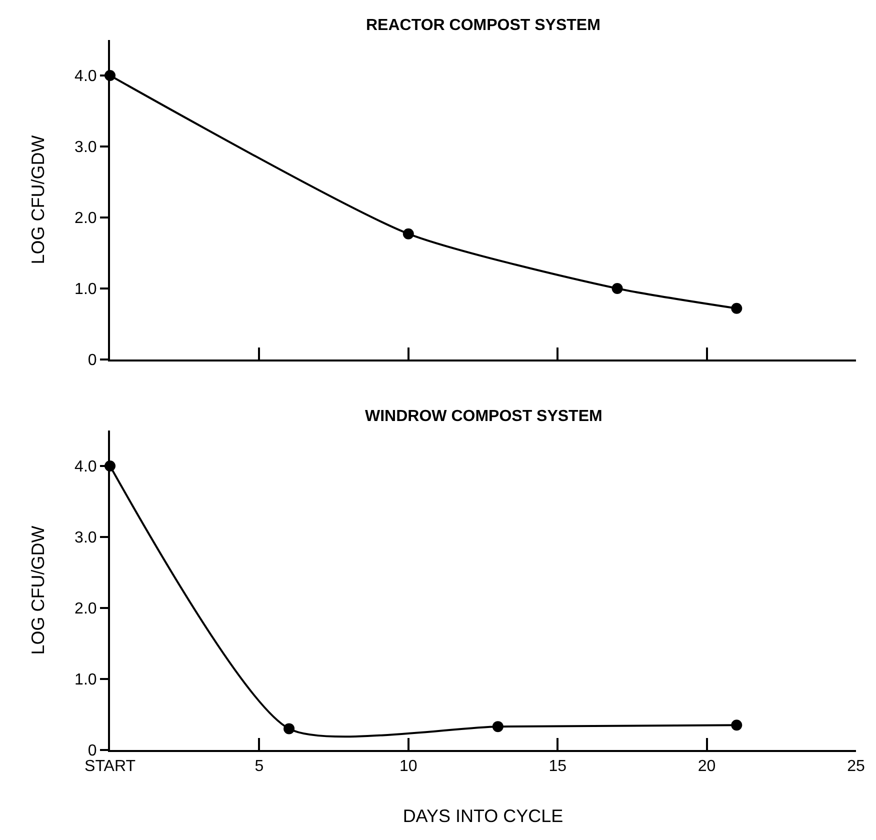  Describe the element at coordinates (557, 767) in the screenshot. I see `x-tick-label: 15` at that location.